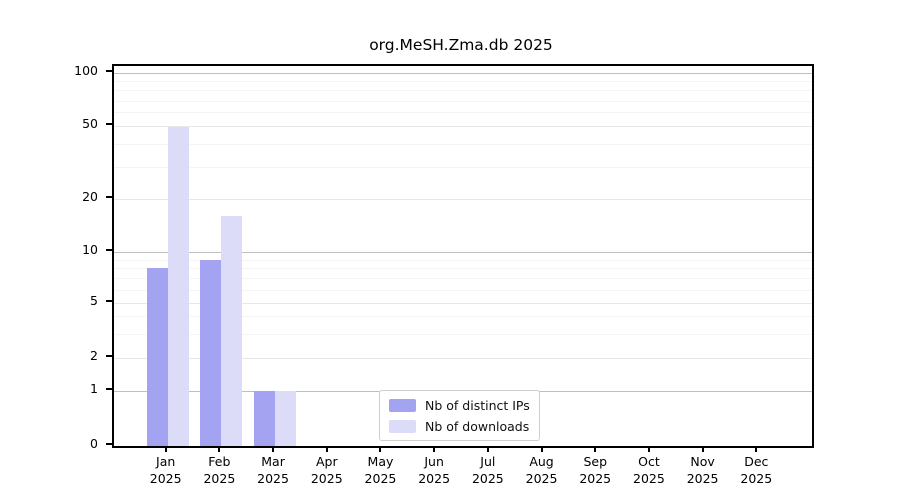  What do you see at coordinates (459, 415) in the screenshot?
I see `legend: Nb of distinct IPs Nb of downloads` at bounding box center [459, 415].